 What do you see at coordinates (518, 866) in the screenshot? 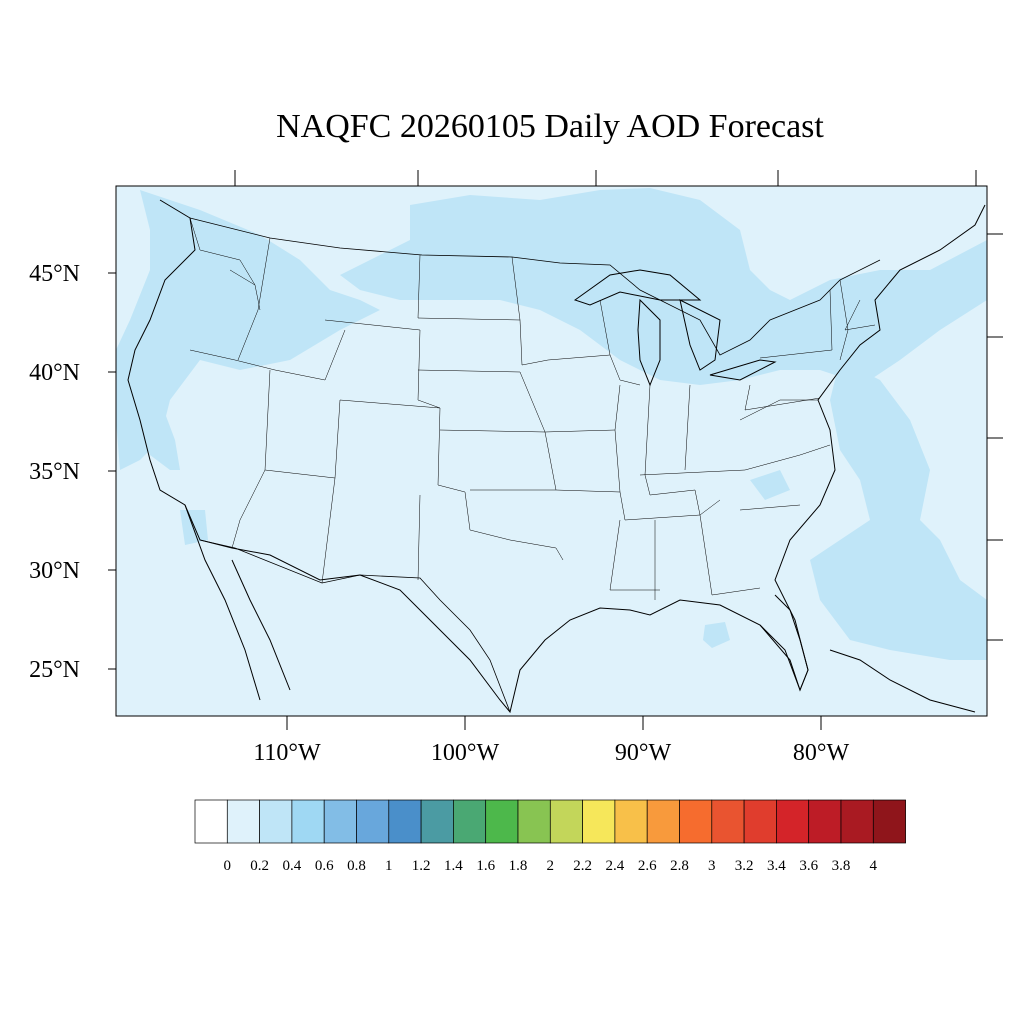
I see `colorbar-label: 1.8` at bounding box center [518, 866].